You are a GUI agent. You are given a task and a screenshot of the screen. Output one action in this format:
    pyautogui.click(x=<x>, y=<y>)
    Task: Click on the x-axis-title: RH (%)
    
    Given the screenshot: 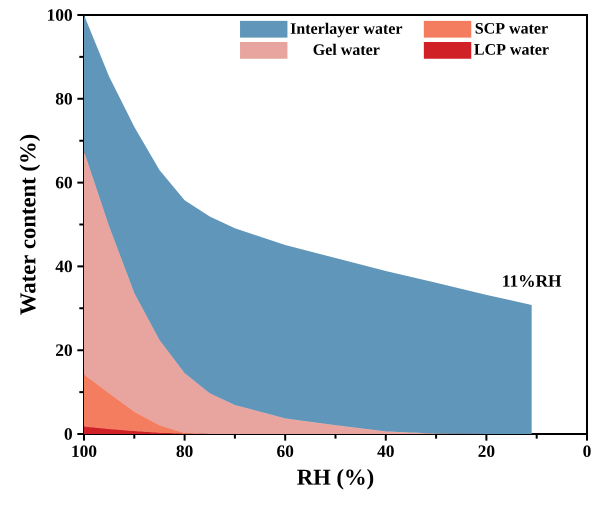 What is the action you would take?
    pyautogui.click(x=335, y=479)
    